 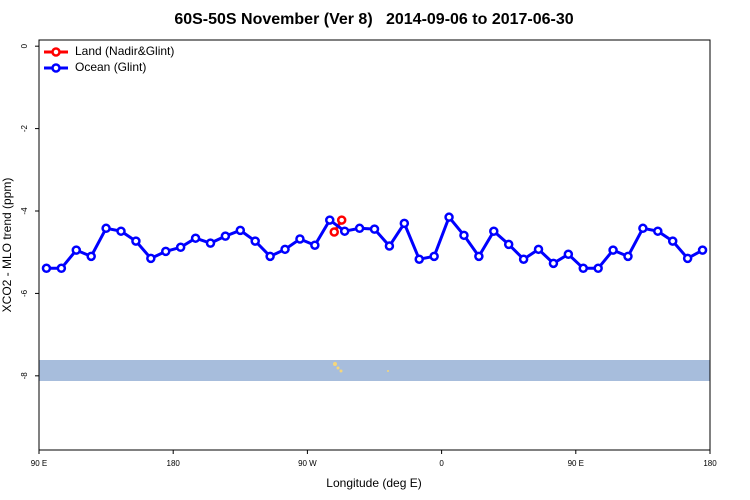 I want to click on y-tick-label: -4, so click(x=24, y=211).